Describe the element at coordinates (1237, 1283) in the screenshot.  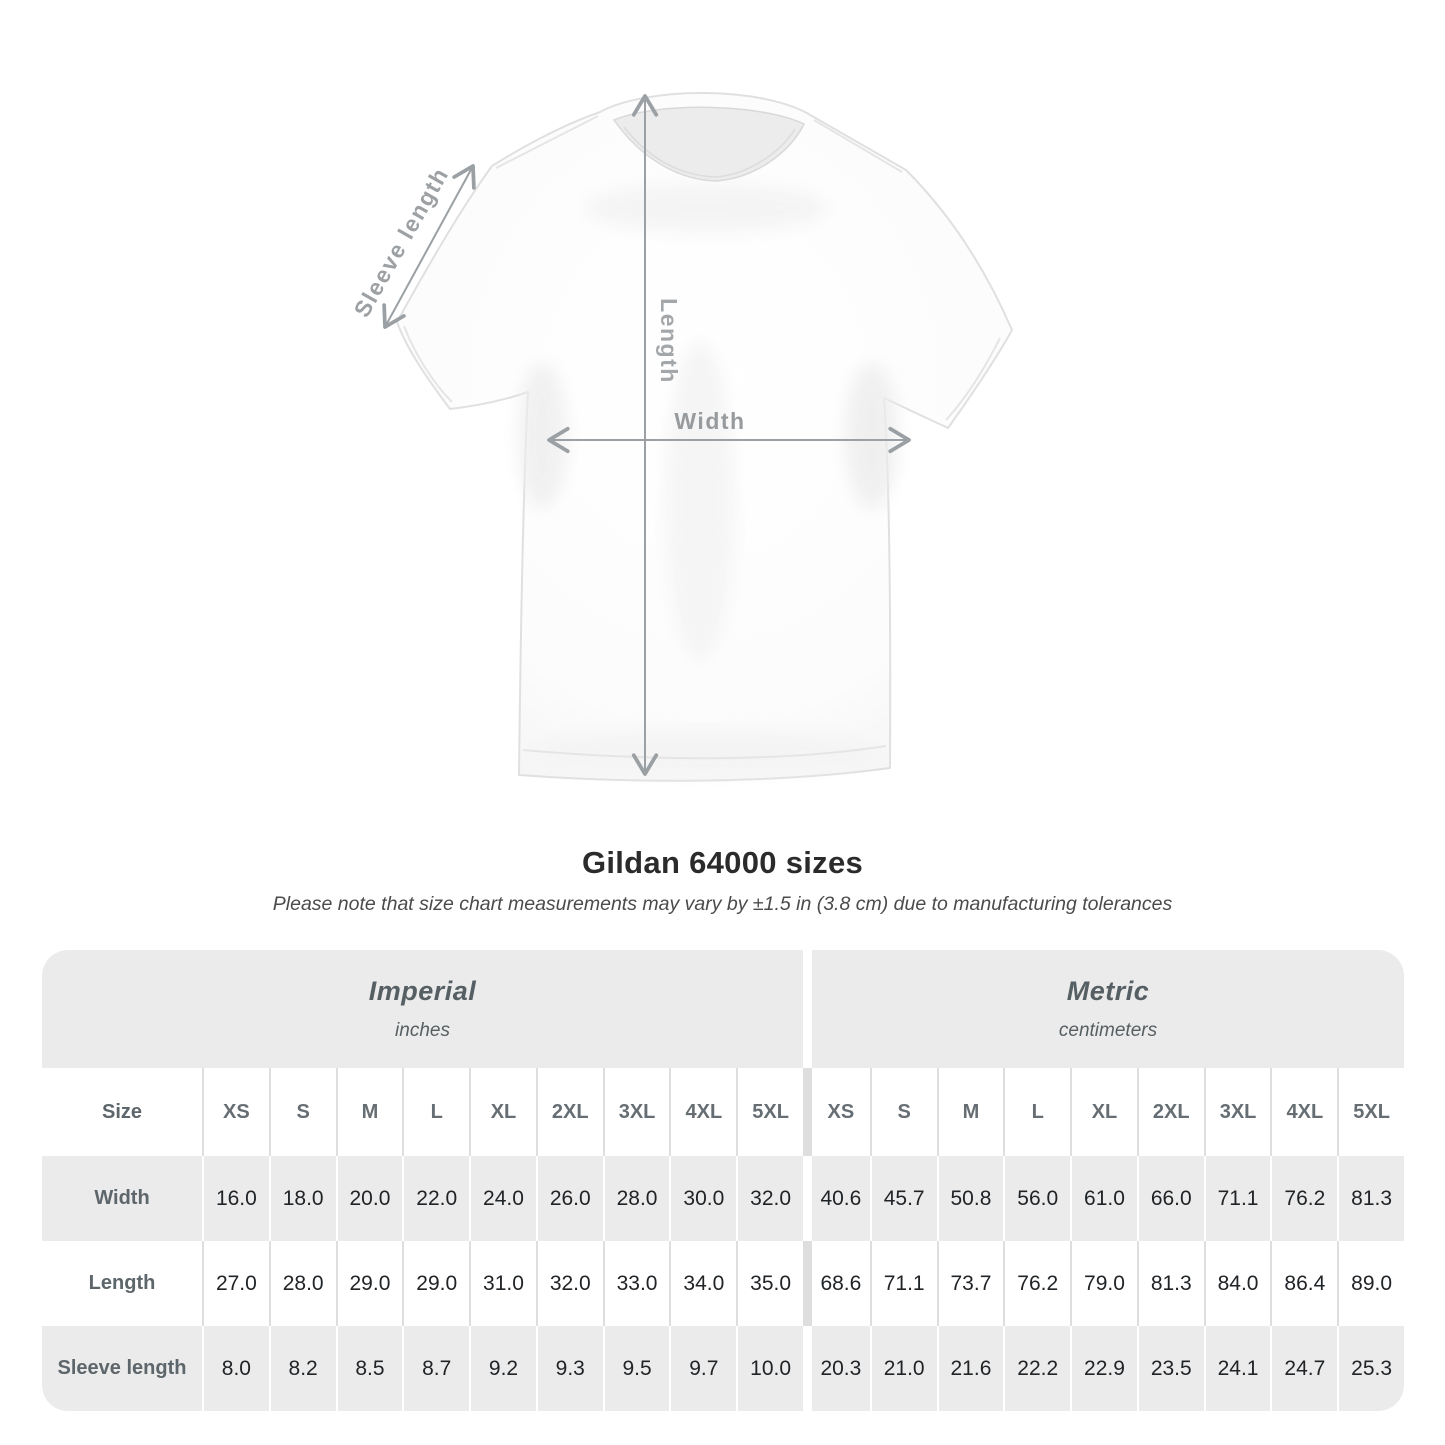
I see `value-cell: 84.0` at that location.